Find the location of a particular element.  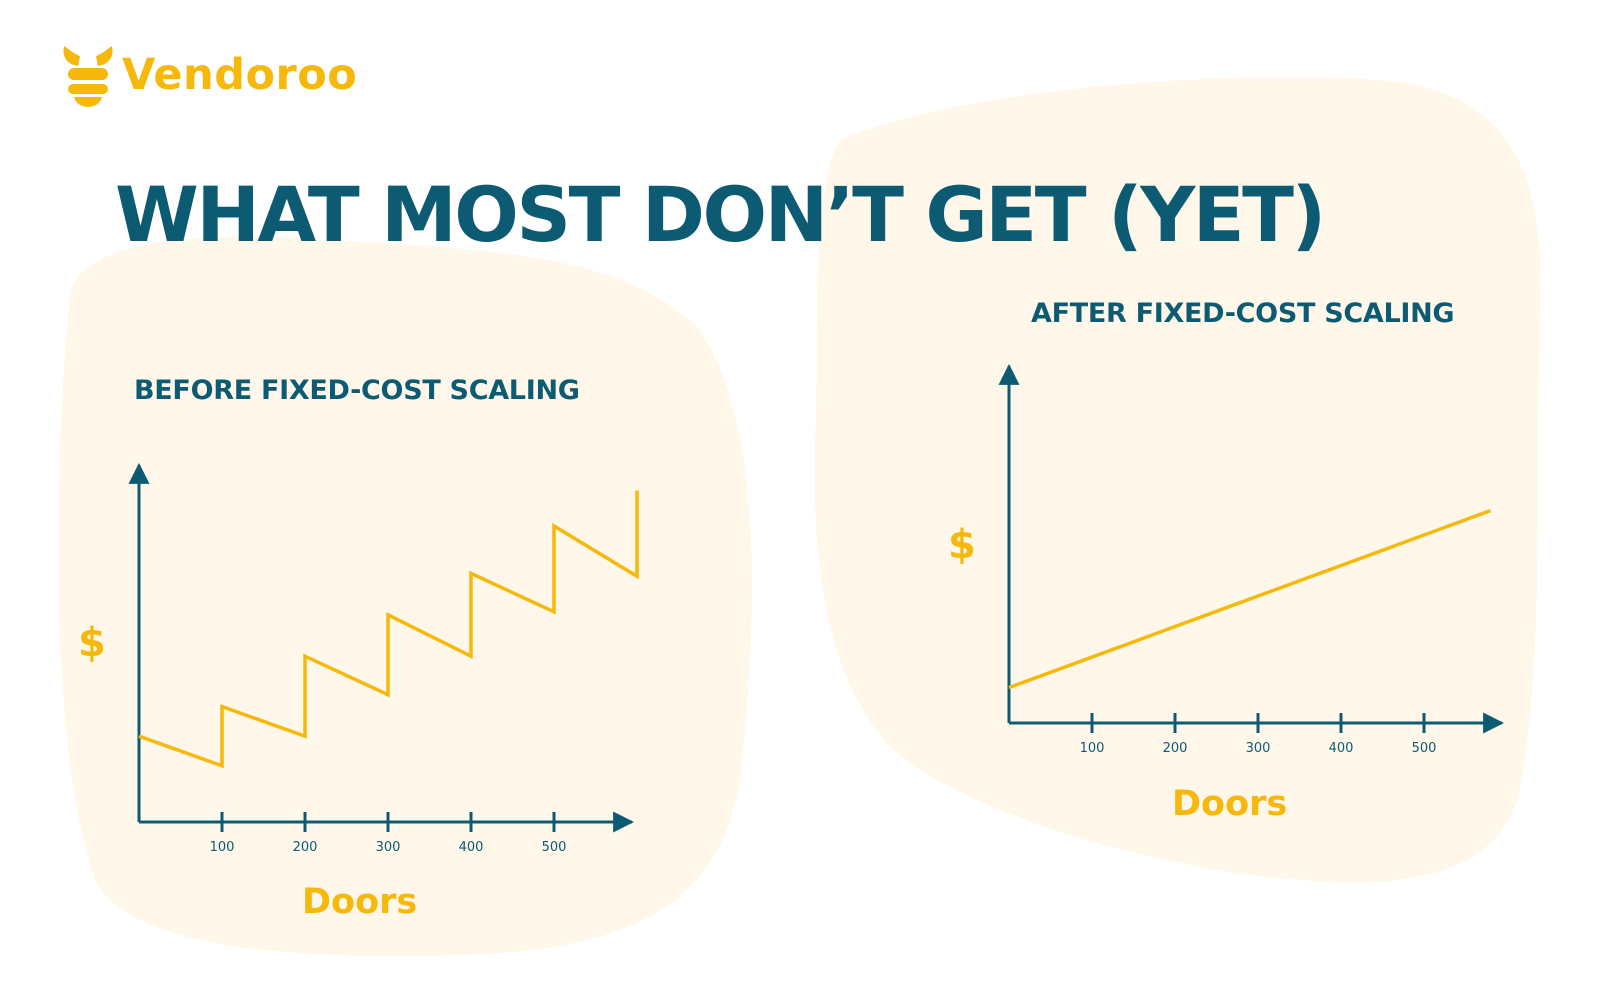

left-chart-ylabel: $ is located at coordinates (92, 643).